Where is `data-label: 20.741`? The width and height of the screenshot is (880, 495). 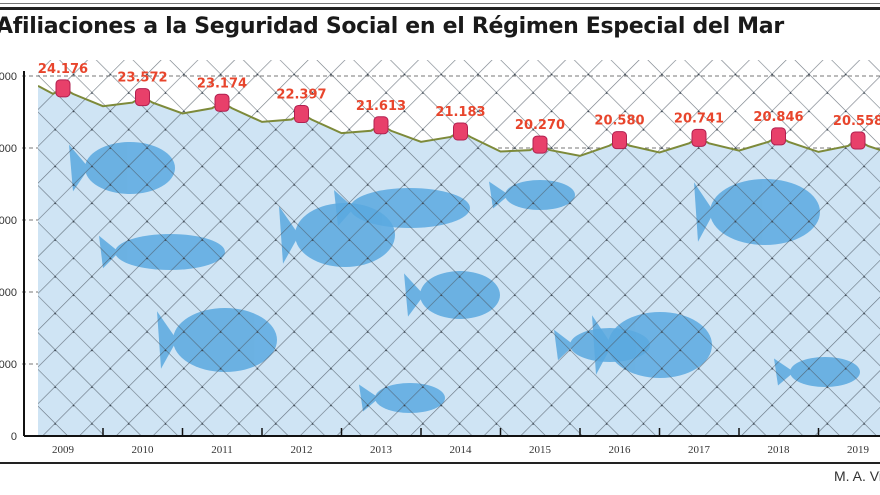 data-label: 20.741 is located at coordinates (699, 118).